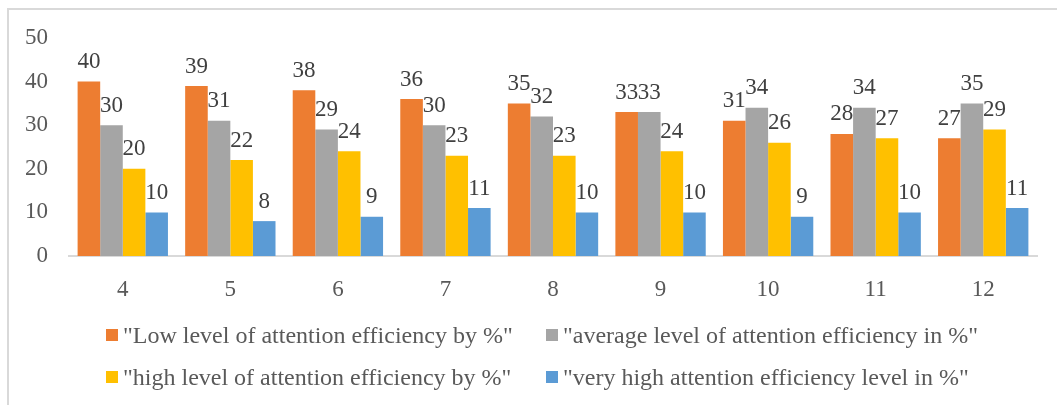 This screenshot has height=405, width=1057. Describe the element at coordinates (842, 113) in the screenshot. I see `data-label: 28` at that location.